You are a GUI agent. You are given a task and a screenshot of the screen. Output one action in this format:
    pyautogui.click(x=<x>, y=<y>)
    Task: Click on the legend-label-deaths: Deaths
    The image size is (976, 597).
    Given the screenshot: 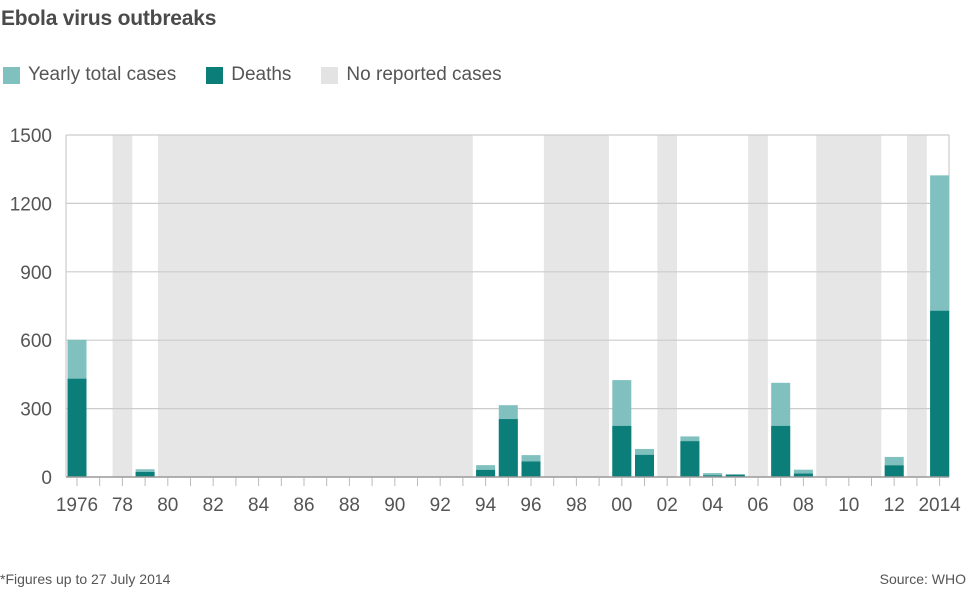 What is the action you would take?
    pyautogui.click(x=261, y=74)
    